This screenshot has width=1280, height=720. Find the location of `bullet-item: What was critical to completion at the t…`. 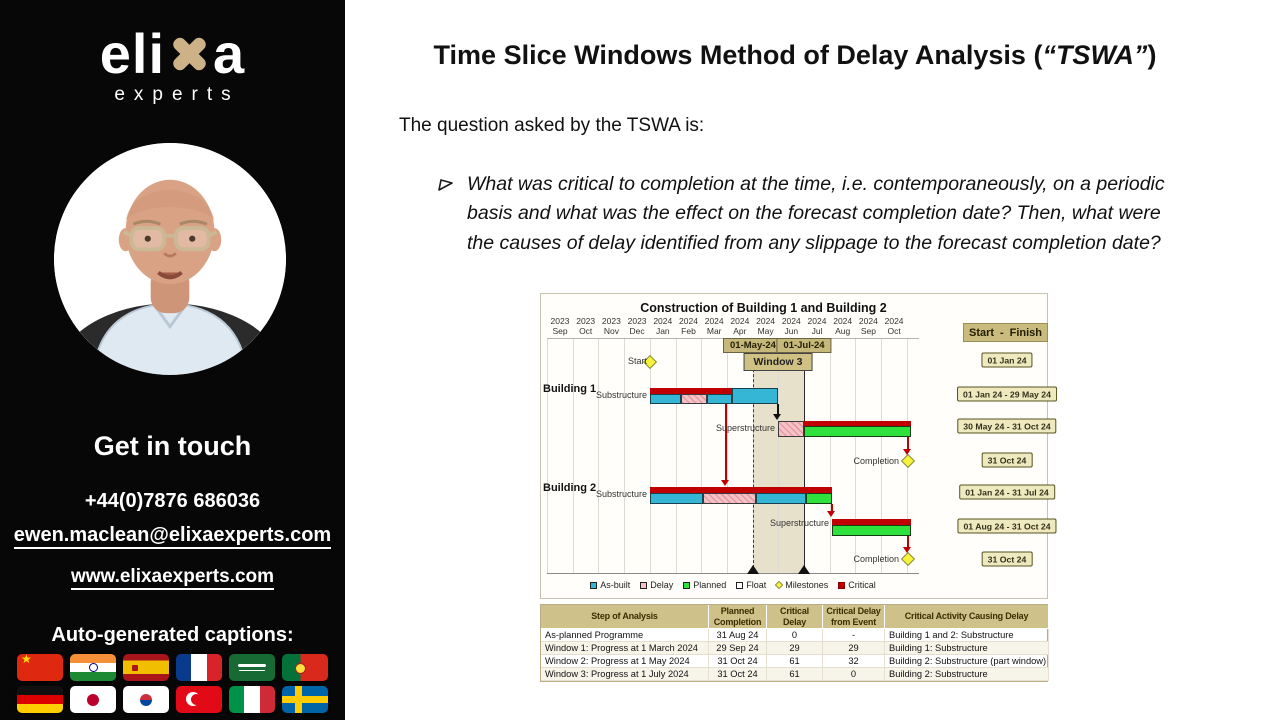

bullet-item: What was critical to completion at the t… is located at coordinates (808, 214).